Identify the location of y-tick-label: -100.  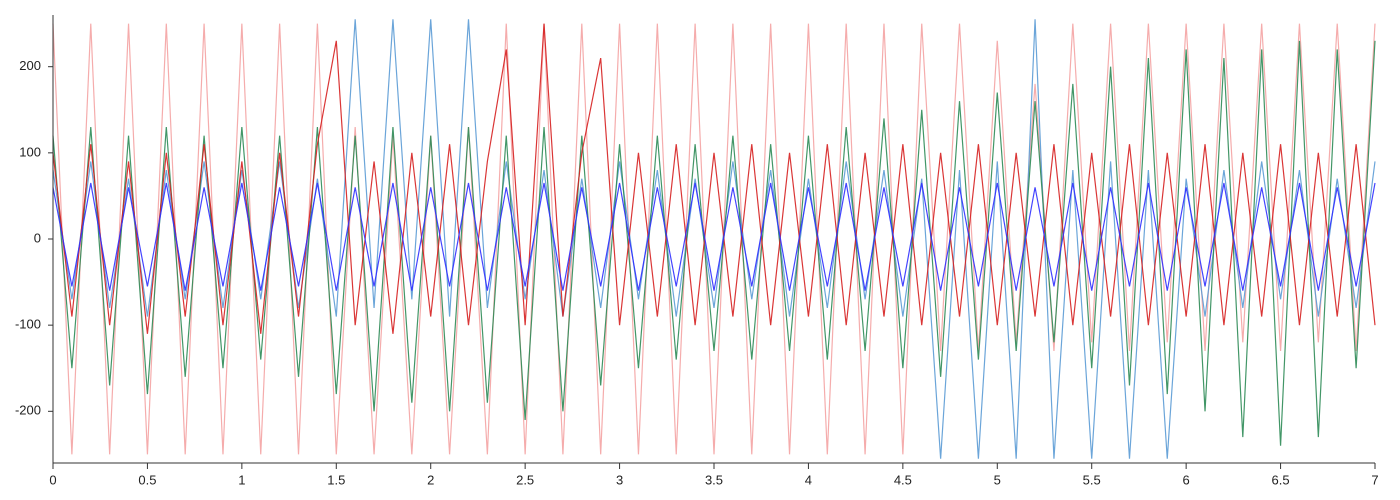
(28, 324).